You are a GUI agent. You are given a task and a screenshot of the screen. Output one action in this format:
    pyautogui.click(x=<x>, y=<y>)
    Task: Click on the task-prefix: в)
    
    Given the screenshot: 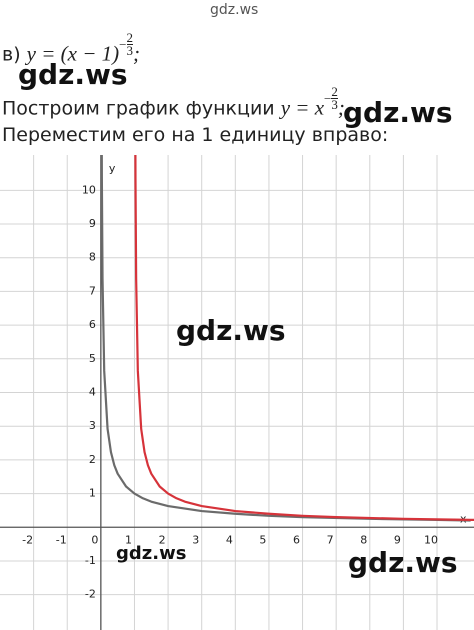 What is the action you would take?
    pyautogui.click(x=11, y=54)
    